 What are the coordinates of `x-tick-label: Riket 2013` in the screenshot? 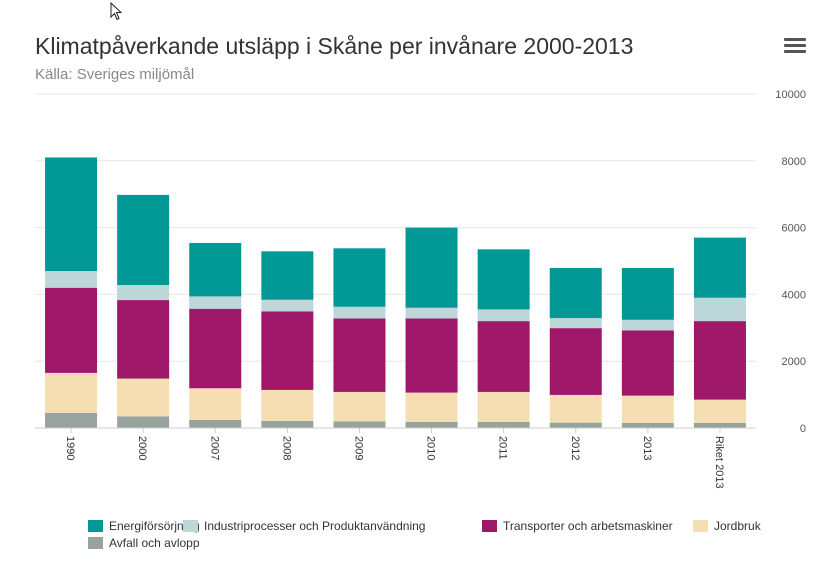 It's located at (719, 462).